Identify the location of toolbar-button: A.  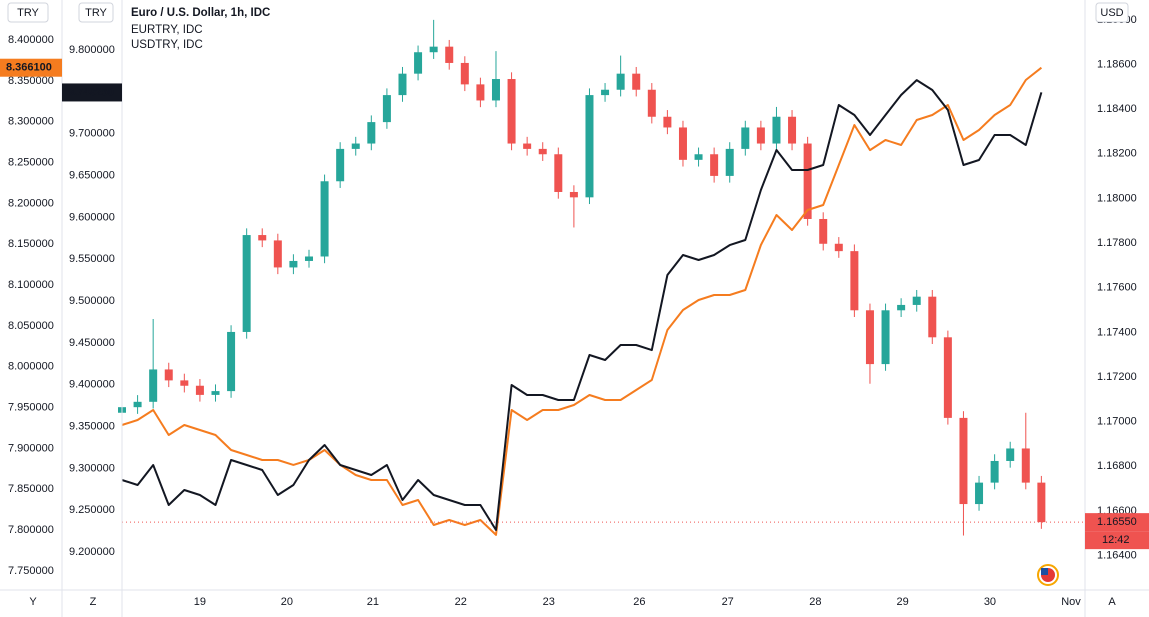
(1112, 602).